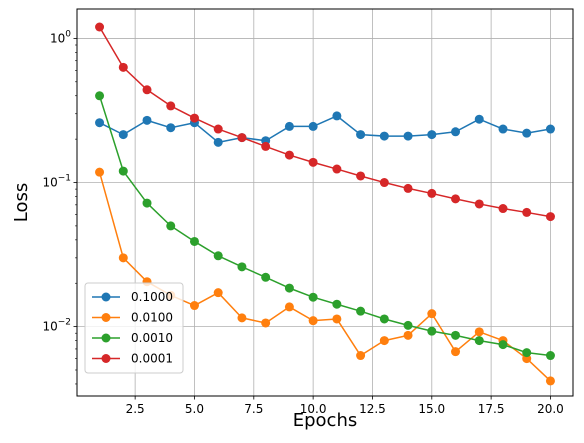 This screenshot has width=584, height=443. Describe the element at coordinates (194, 409) in the screenshot. I see `x-tick-label: 5.0` at that location.